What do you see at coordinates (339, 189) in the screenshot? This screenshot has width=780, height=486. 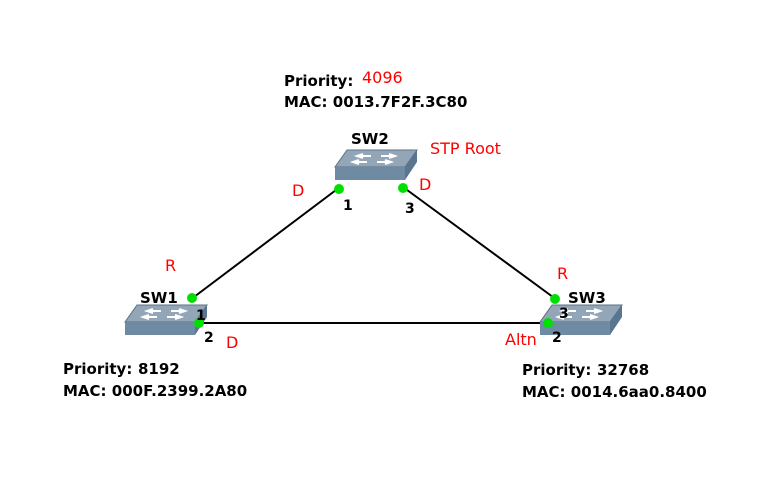 I see `port-dot-sw2-p1` at bounding box center [339, 189].